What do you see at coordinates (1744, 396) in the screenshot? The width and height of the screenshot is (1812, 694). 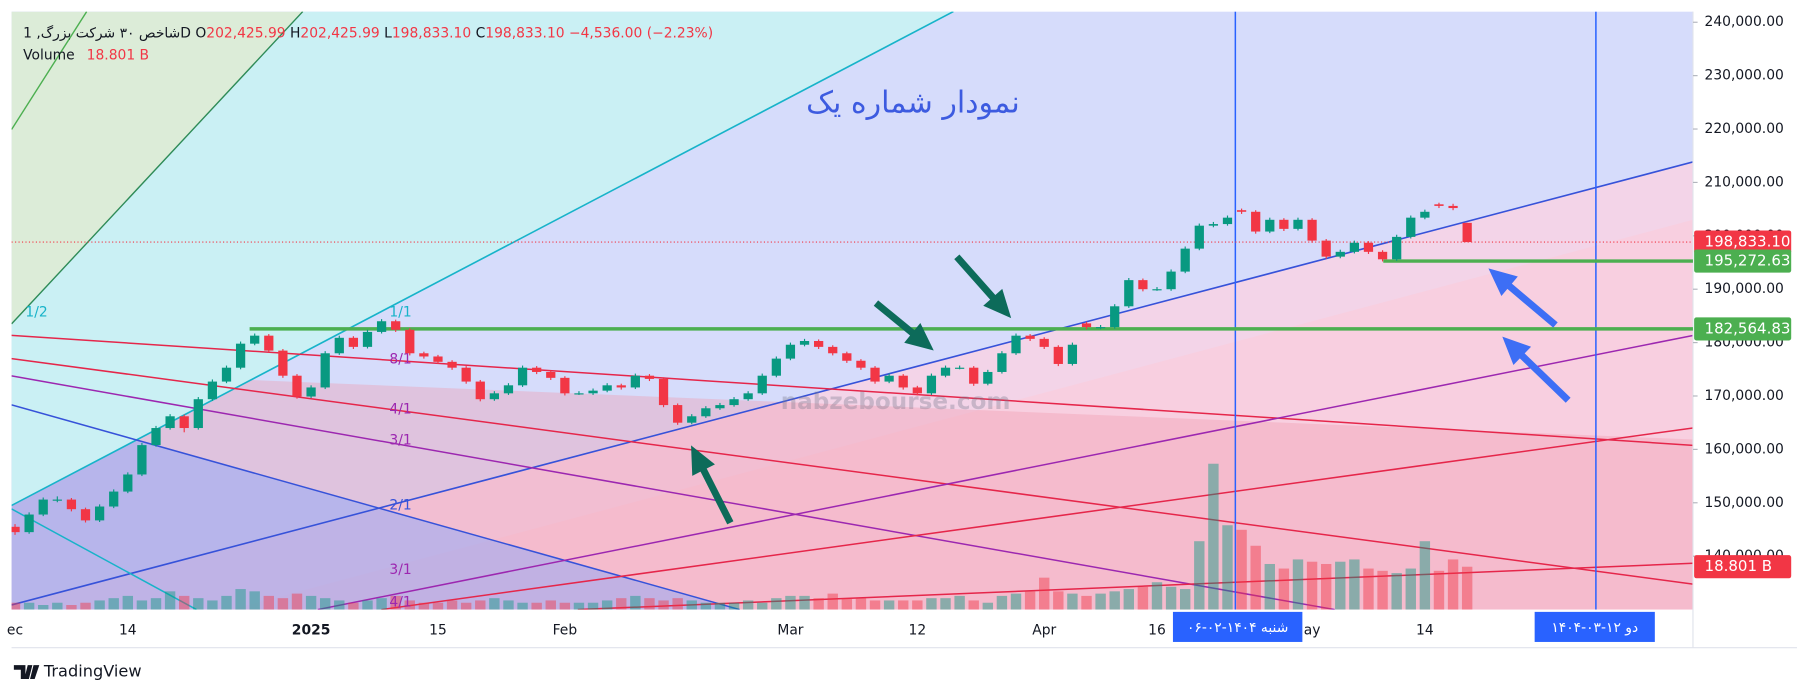 I see `y-tick-label: 170,000.00` at bounding box center [1744, 396].